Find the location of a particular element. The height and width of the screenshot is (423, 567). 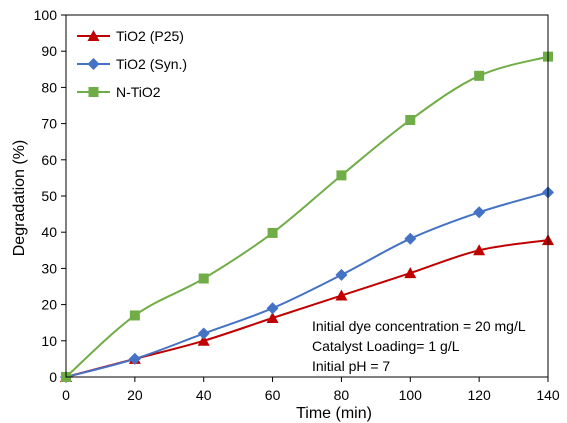

legend-item-tio2-syn: TiO2 (Syn.) is located at coordinates (132, 64).